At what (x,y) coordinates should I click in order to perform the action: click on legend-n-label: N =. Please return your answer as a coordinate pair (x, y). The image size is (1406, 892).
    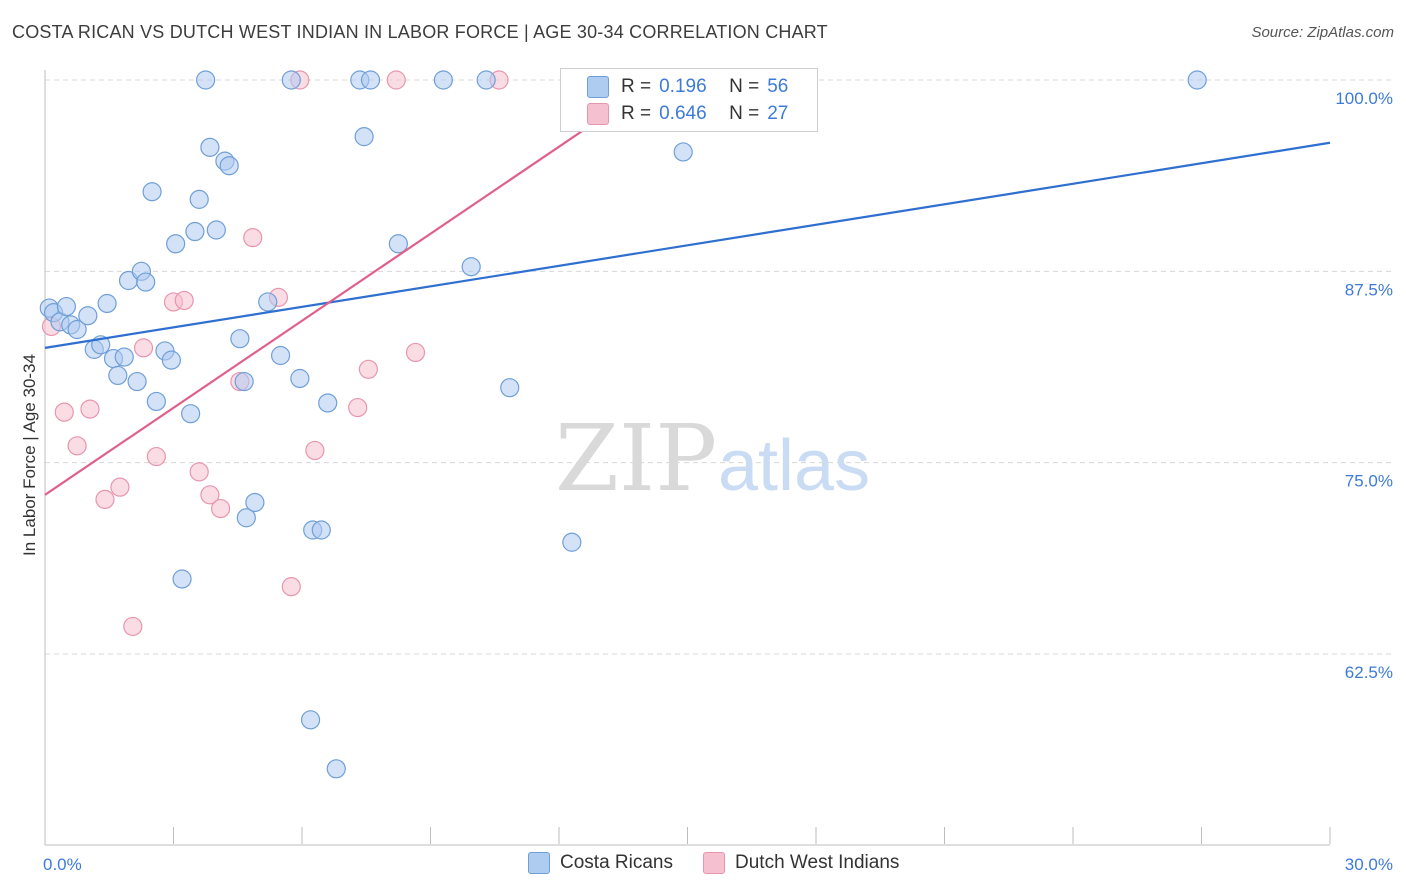
    Looking at the image, I should click on (744, 113).